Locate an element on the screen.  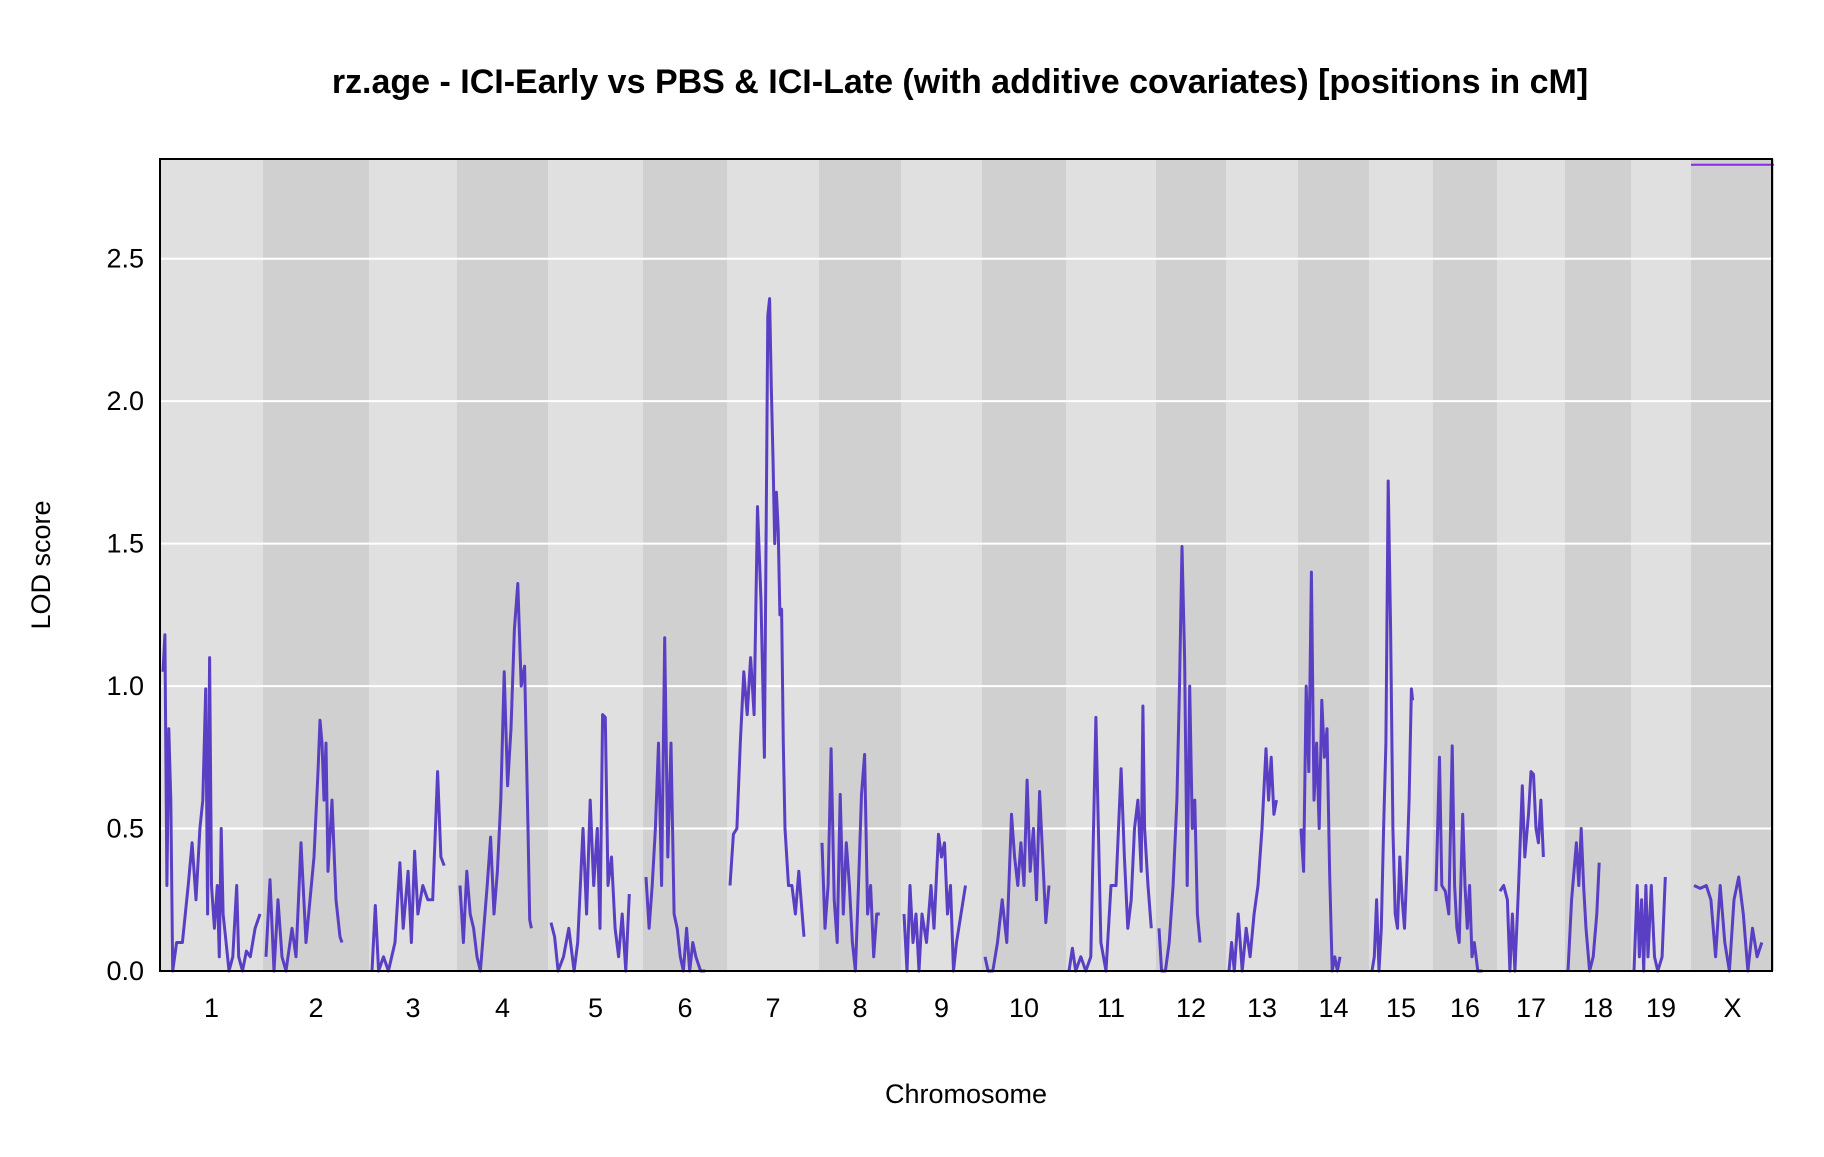
x-tick-label-8: 8 is located at coordinates (859, 1008).